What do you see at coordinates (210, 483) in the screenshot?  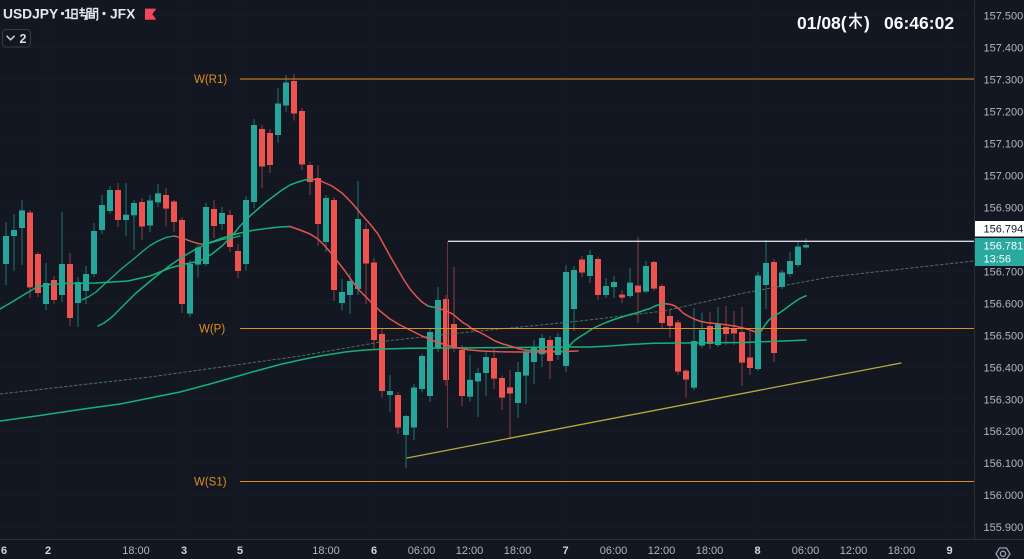 I see `svg-text: W(S1)` at bounding box center [210, 483].